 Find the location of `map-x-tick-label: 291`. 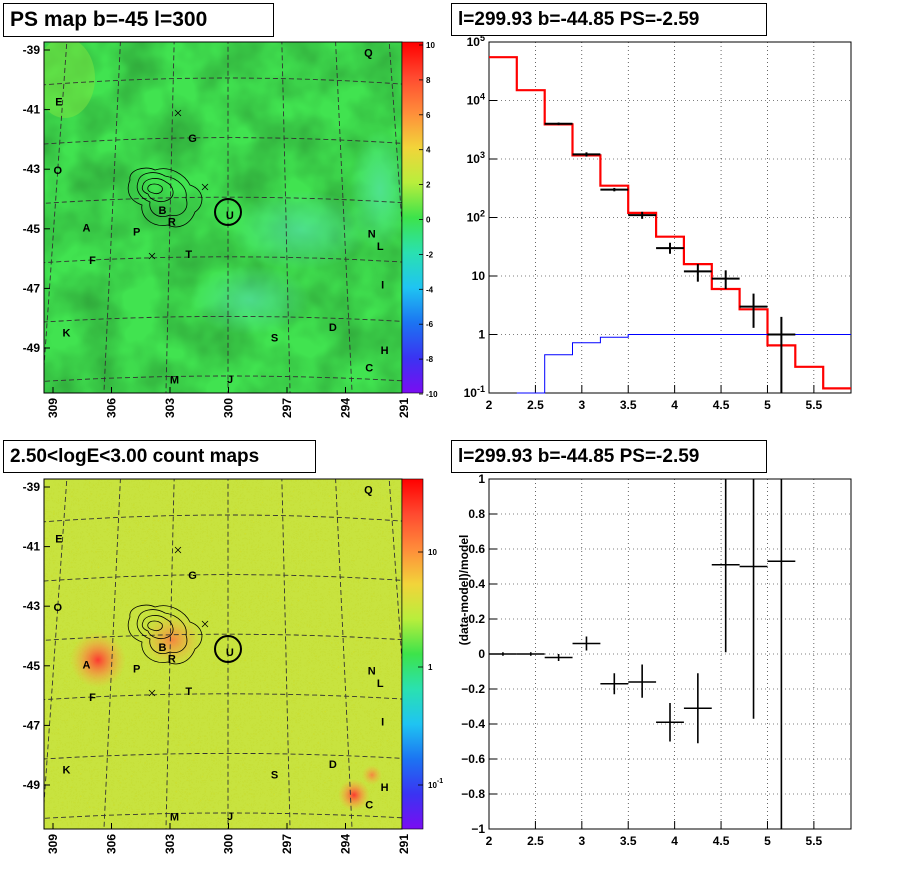

map-x-tick-label: 291 is located at coordinates (404, 844).